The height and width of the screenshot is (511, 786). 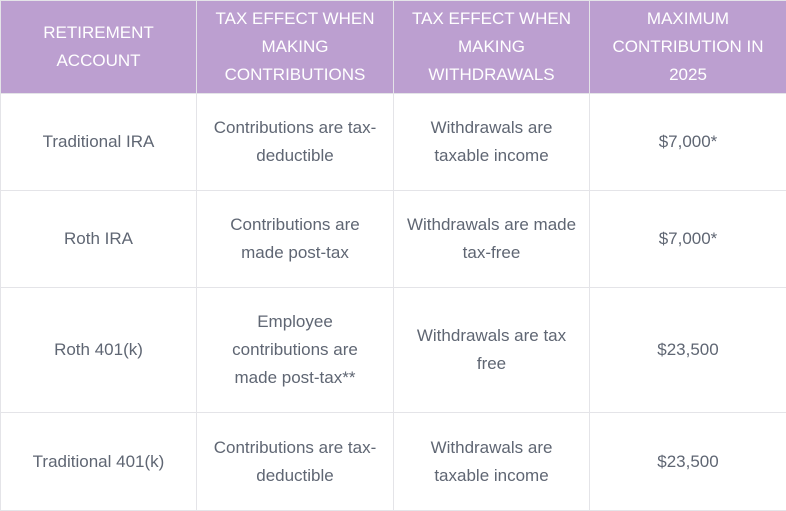 I want to click on header-tax-effect-withdrawals: Tax effect when making withdrawals, so click(x=492, y=47).